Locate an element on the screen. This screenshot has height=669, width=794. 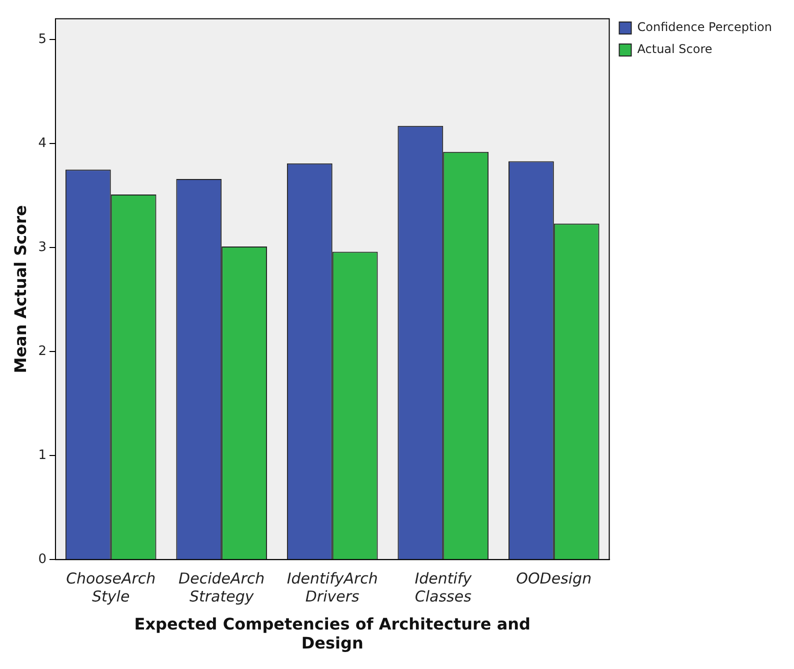
x-tick-label: DecideArch Strategy is located at coordinates (221, 587).